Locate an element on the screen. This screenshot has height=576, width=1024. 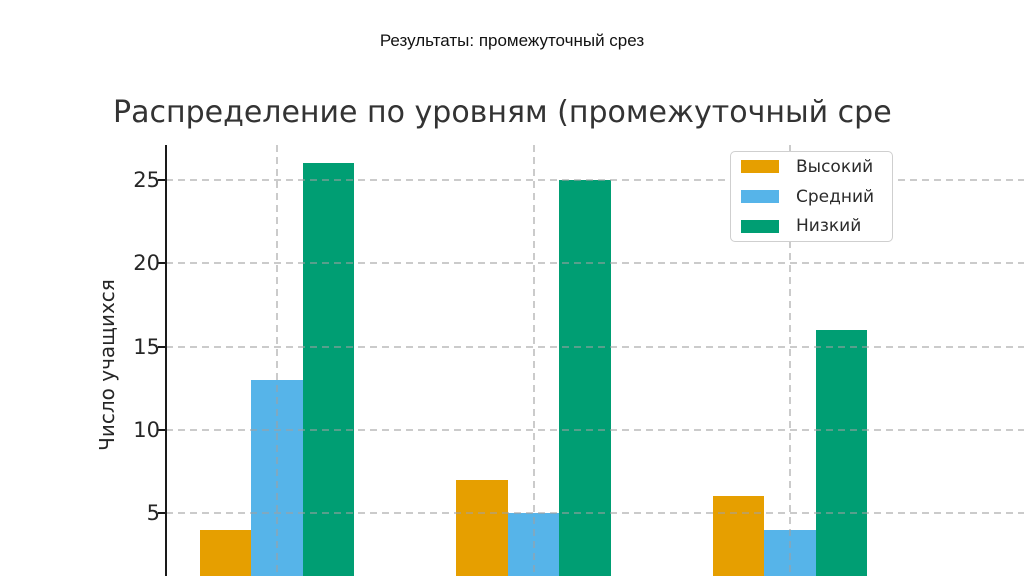
gridline-x-group2 is located at coordinates (533, 360).